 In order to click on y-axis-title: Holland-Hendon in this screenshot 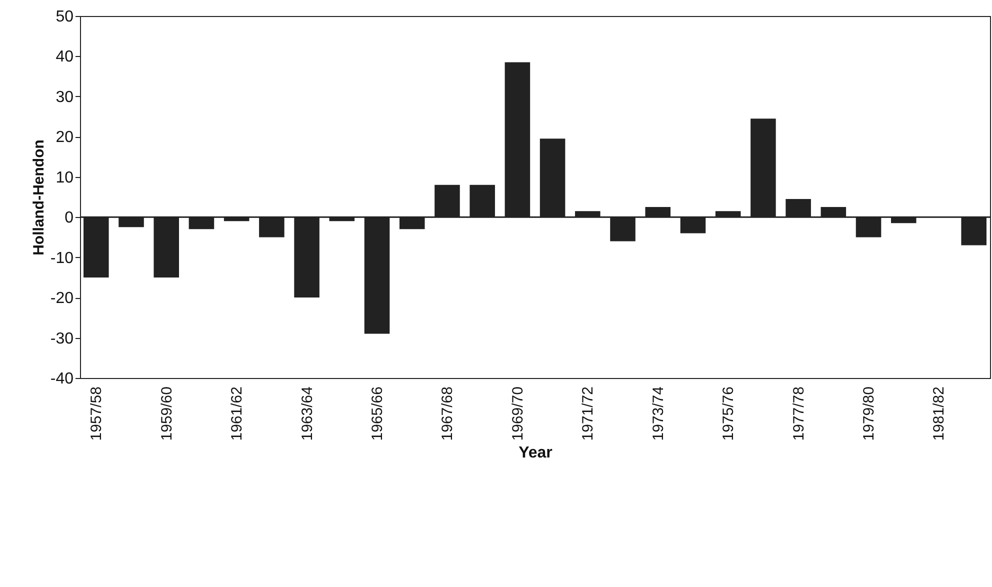, I will do `click(39, 198)`.